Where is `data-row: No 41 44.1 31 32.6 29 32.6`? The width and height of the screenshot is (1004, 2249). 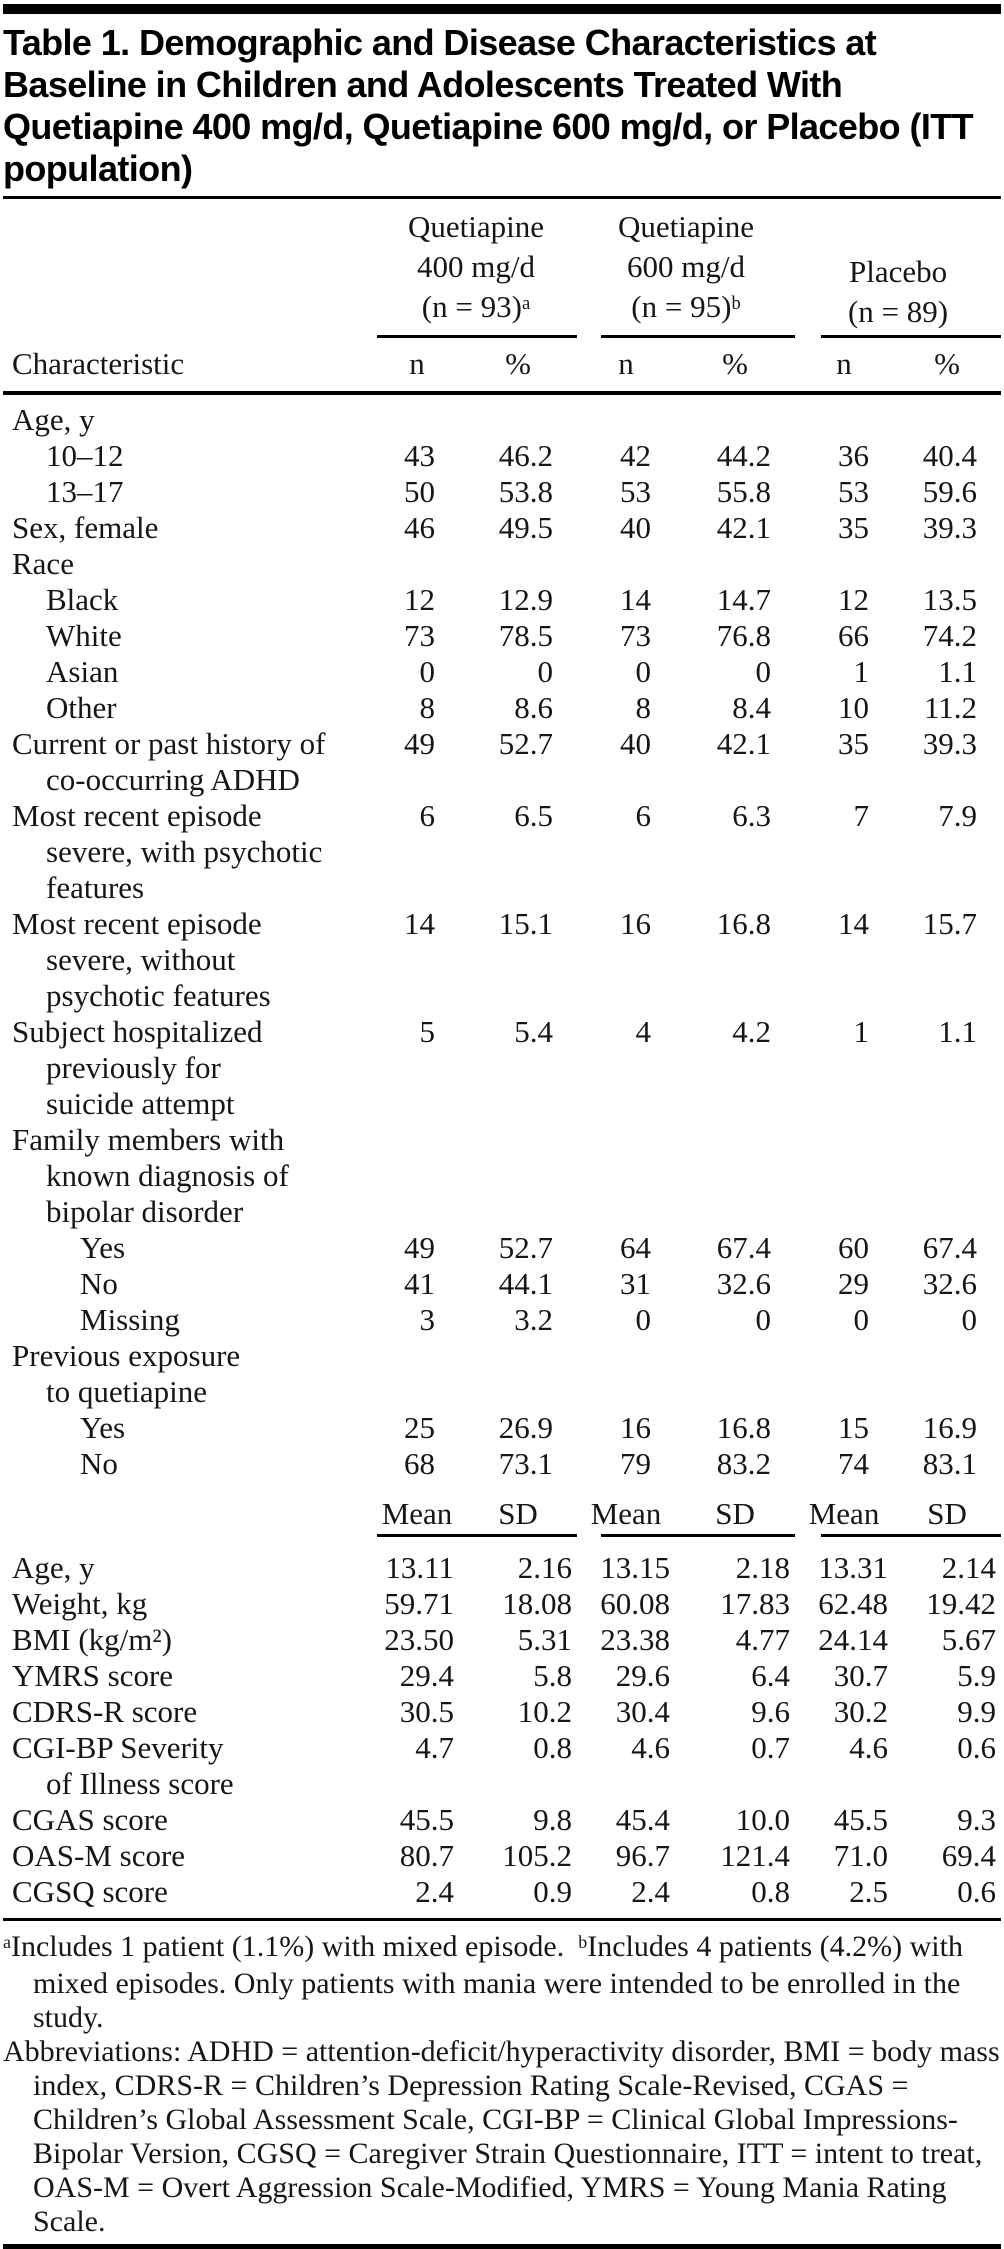
data-row: No 41 44.1 31 32.6 29 32.6 is located at coordinates (502, 1284).